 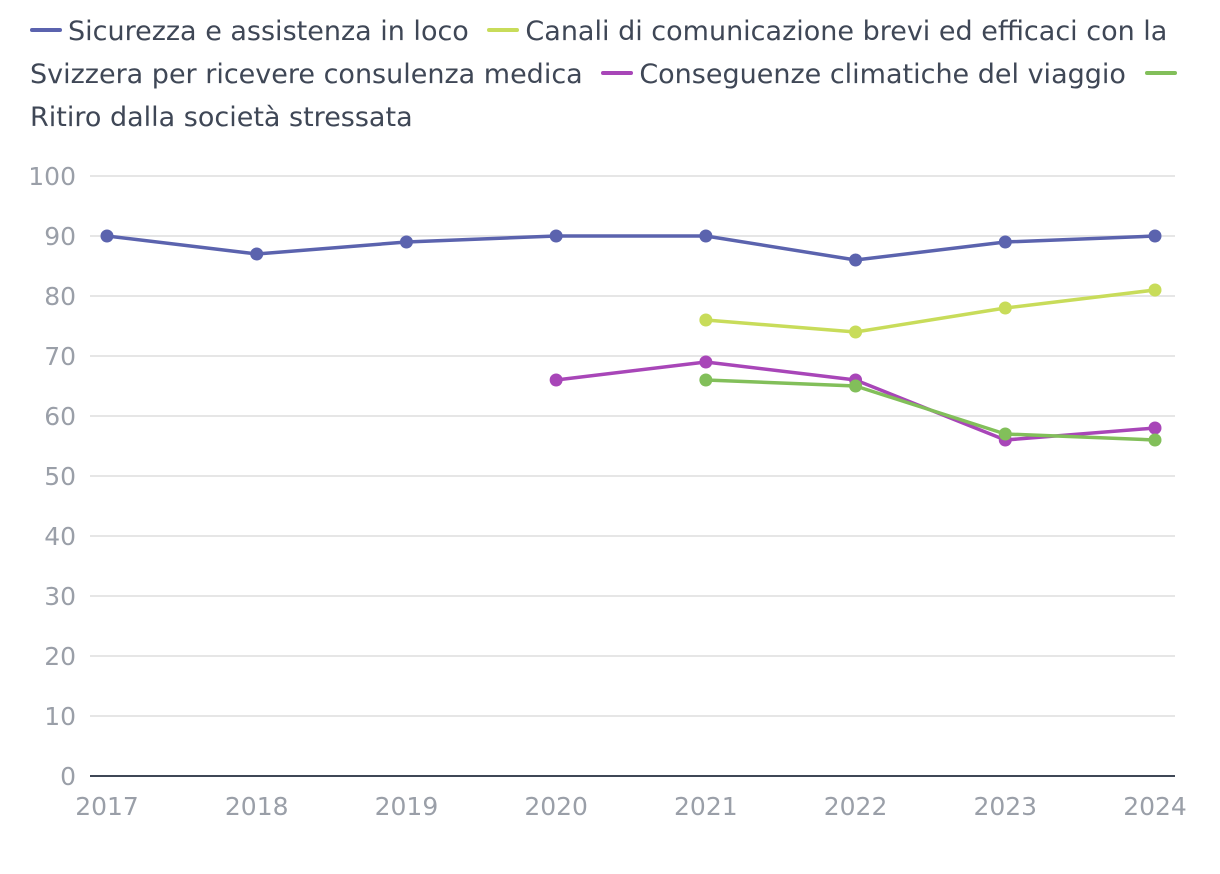 What do you see at coordinates (60, 236) in the screenshot?
I see `y-tick-label-90: 90` at bounding box center [60, 236].